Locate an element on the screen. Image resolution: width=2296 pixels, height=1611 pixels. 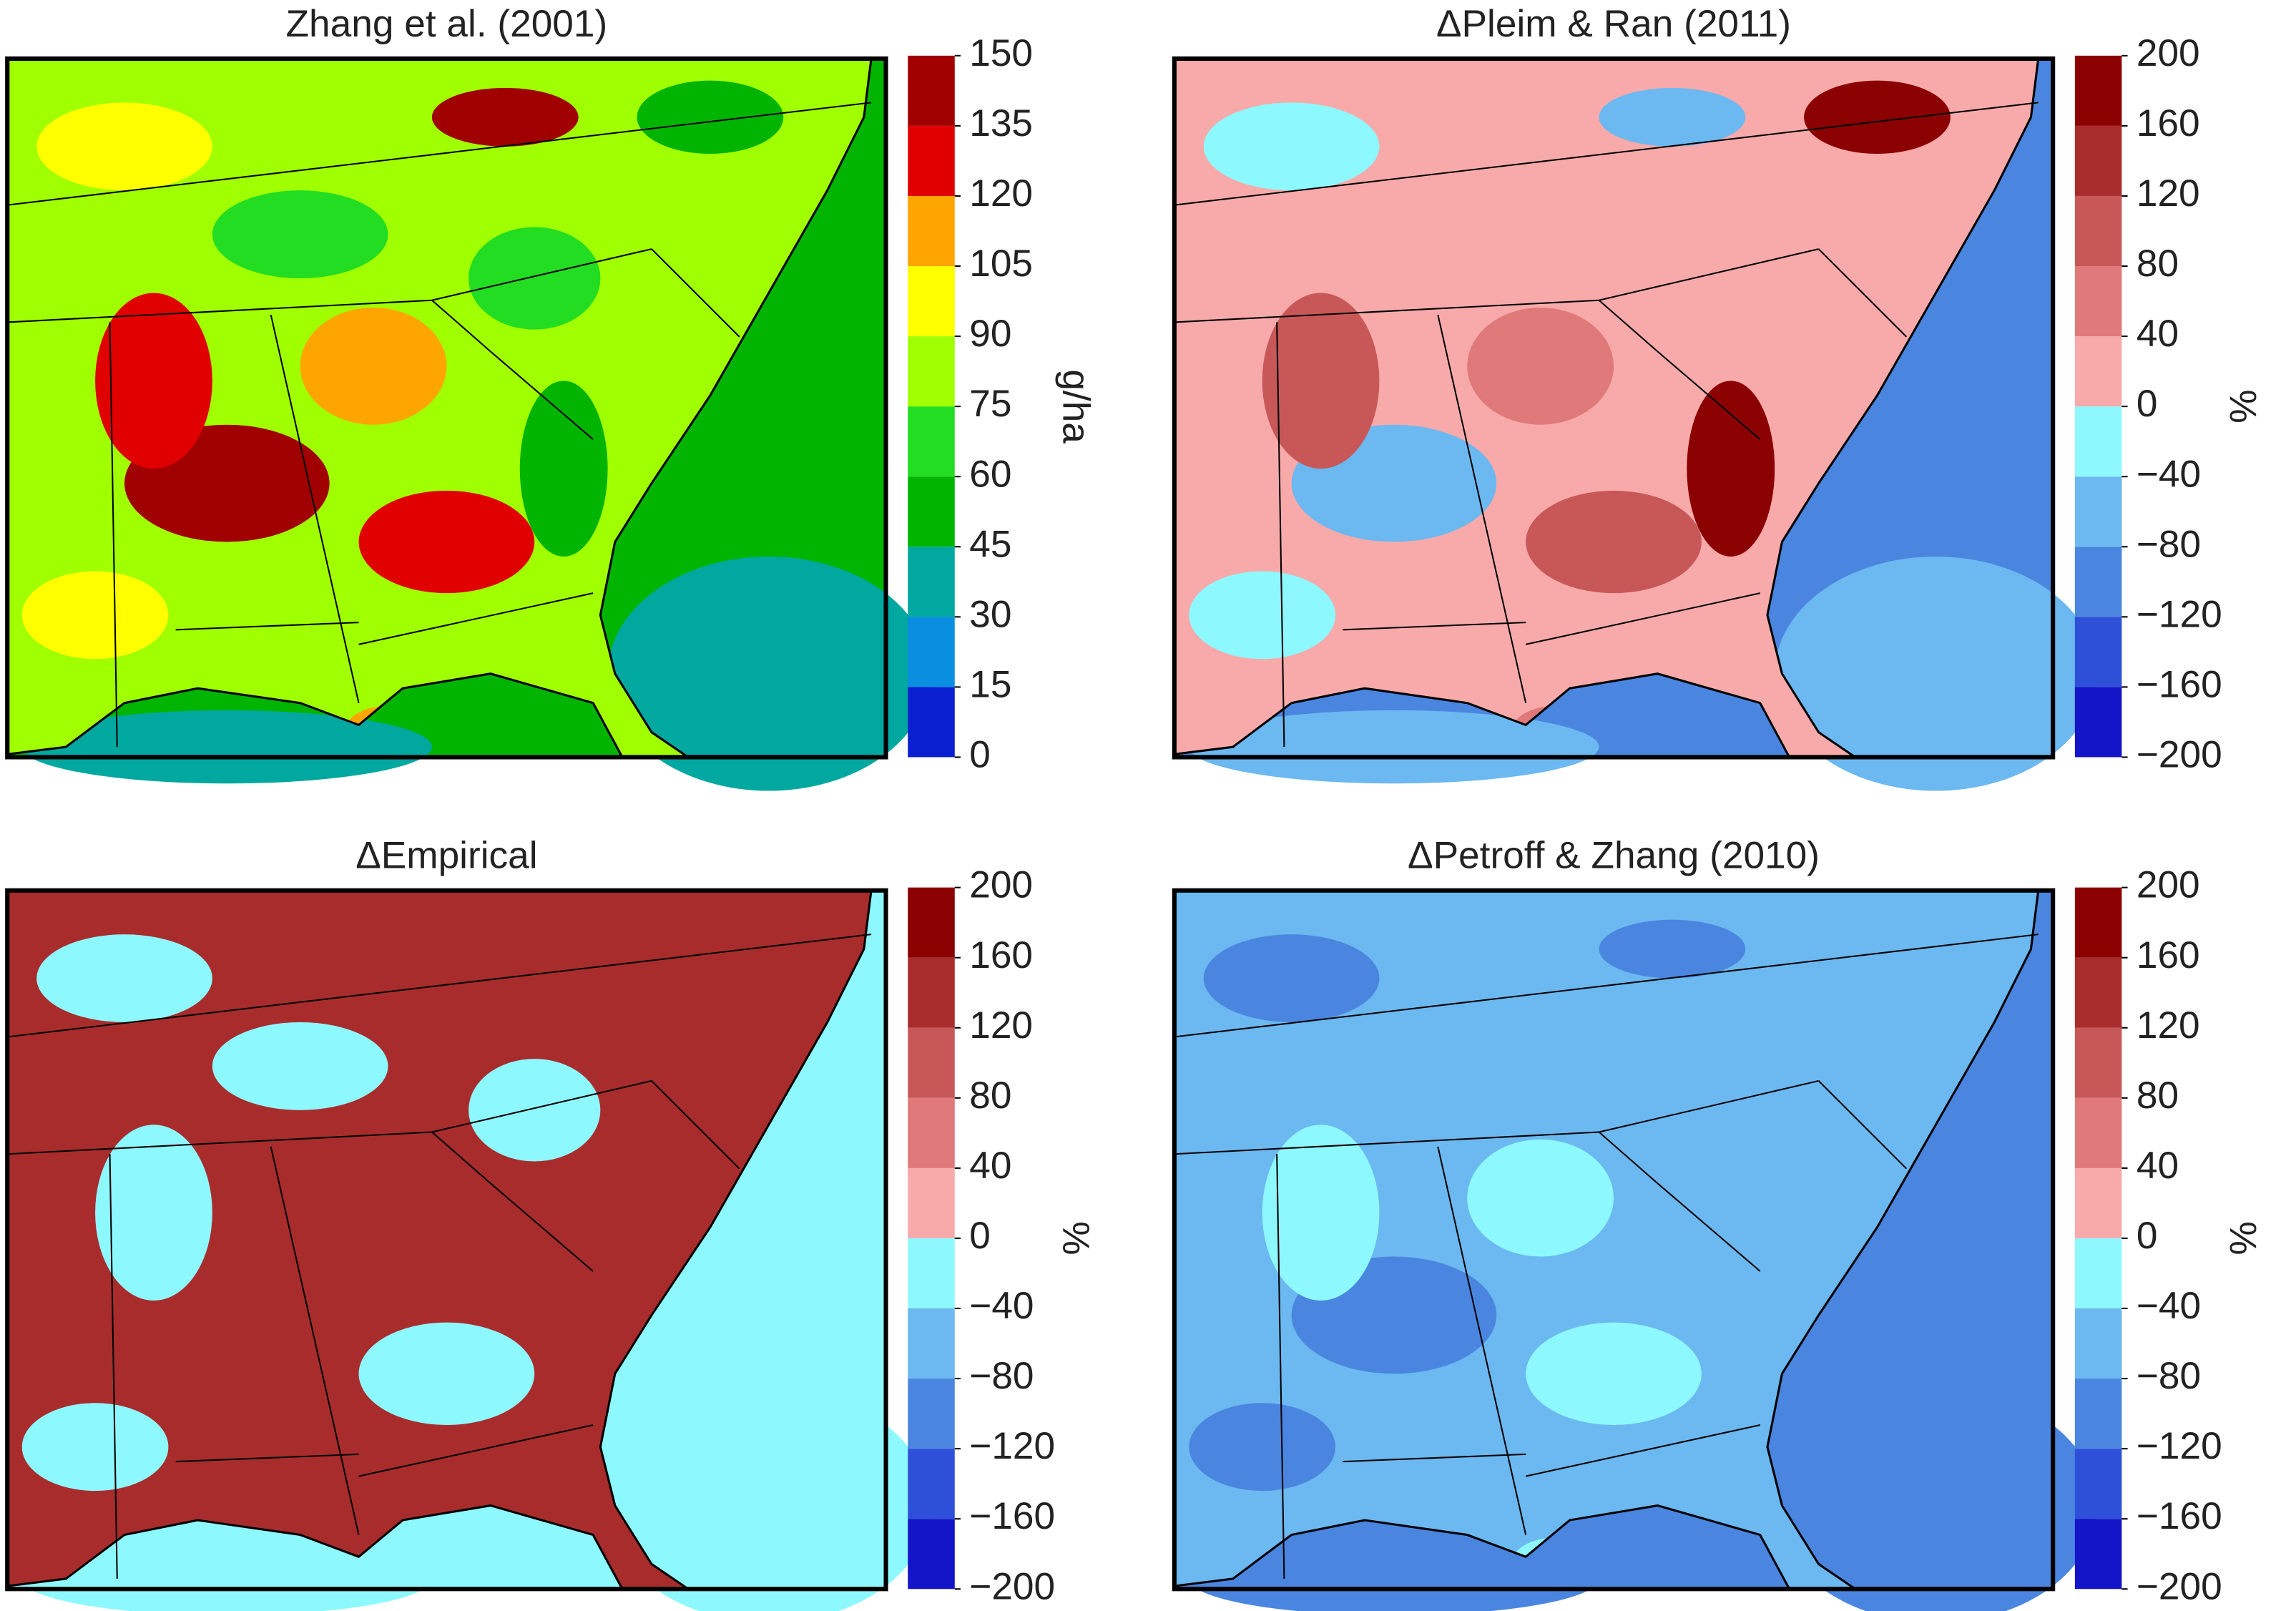
colorbar-label: g/ha is located at coordinates (1076, 406).